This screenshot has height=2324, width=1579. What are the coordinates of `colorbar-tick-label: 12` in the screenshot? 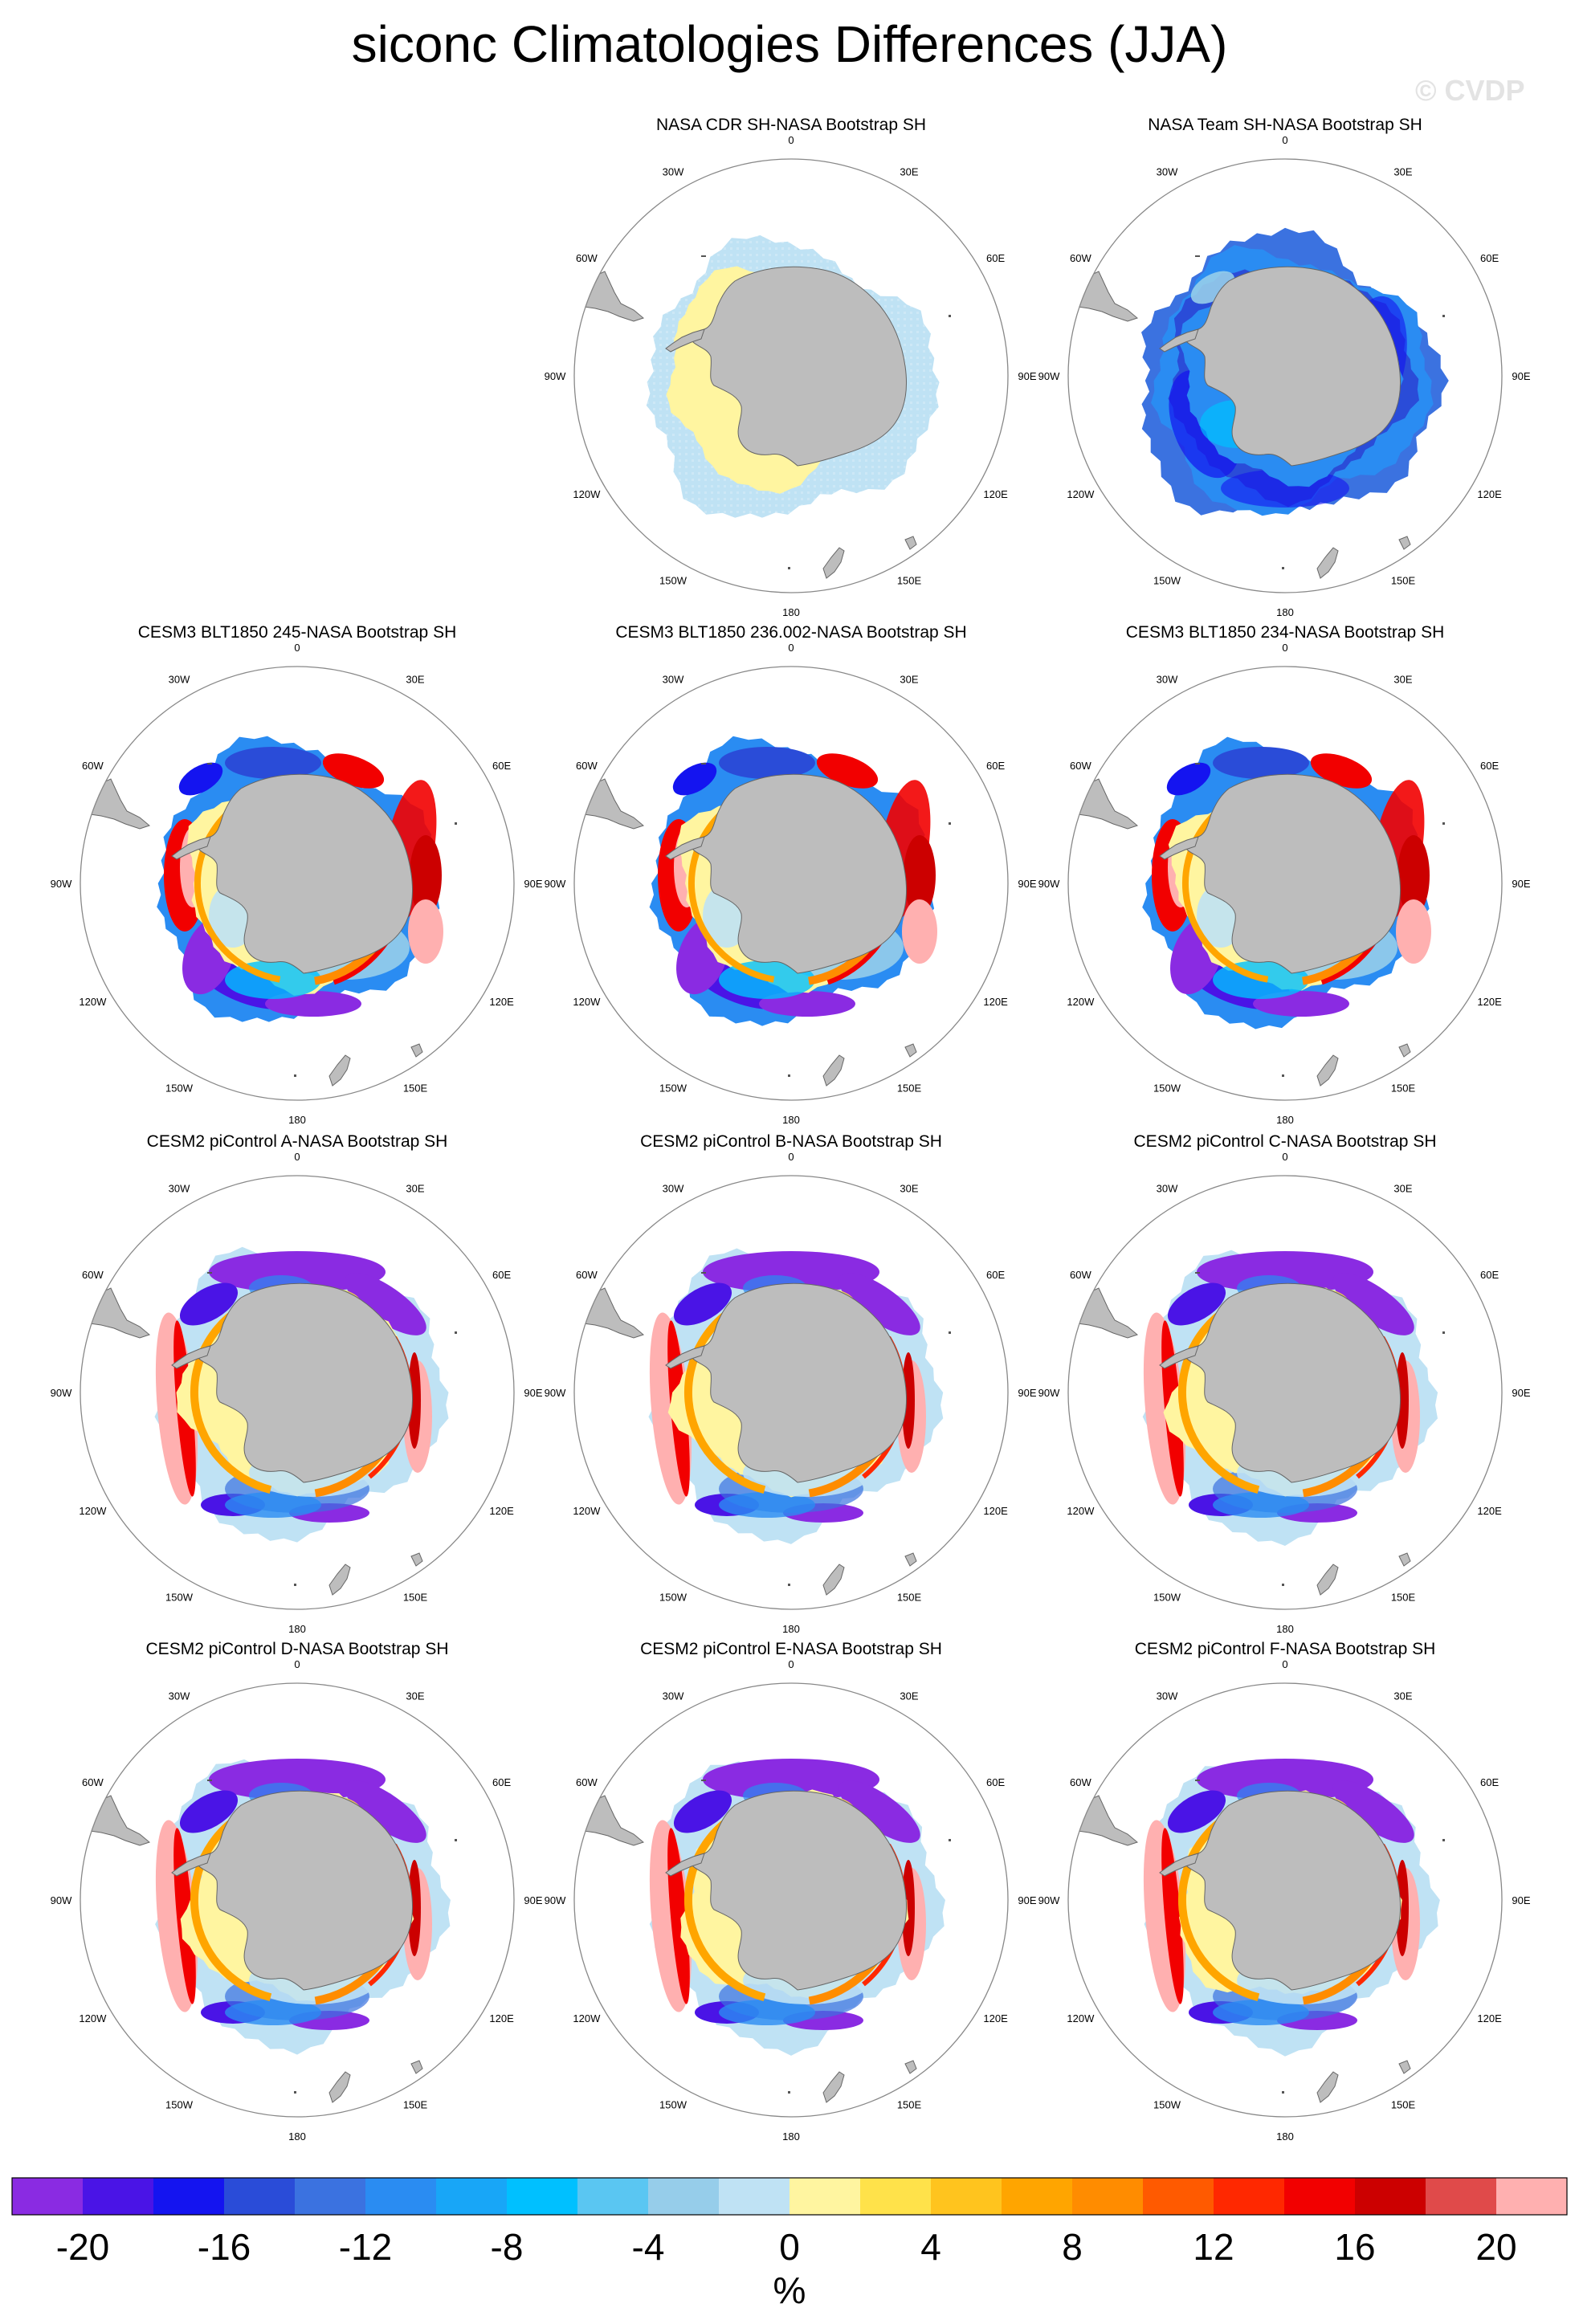 It's located at (1213, 2247).